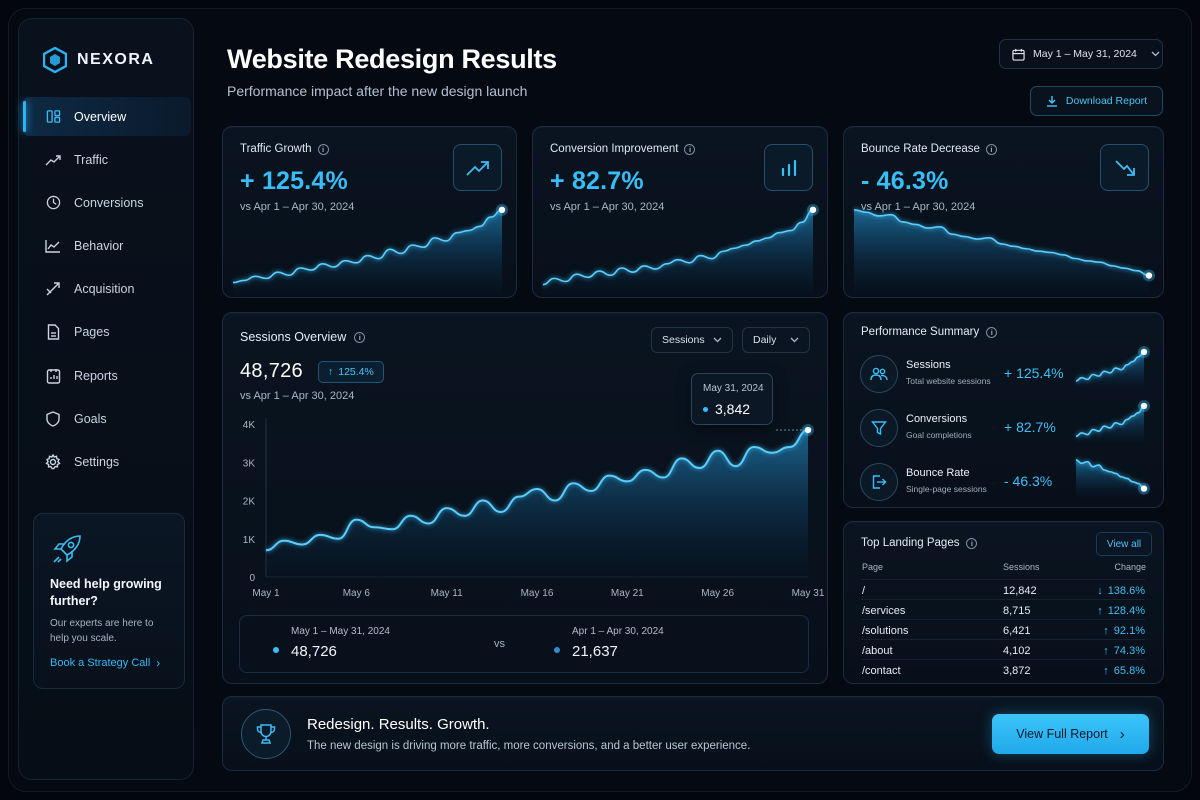 The image size is (1200, 800). What do you see at coordinates (920, 332) in the screenshot?
I see `performance-title-text: Performance Summary` at bounding box center [920, 332].